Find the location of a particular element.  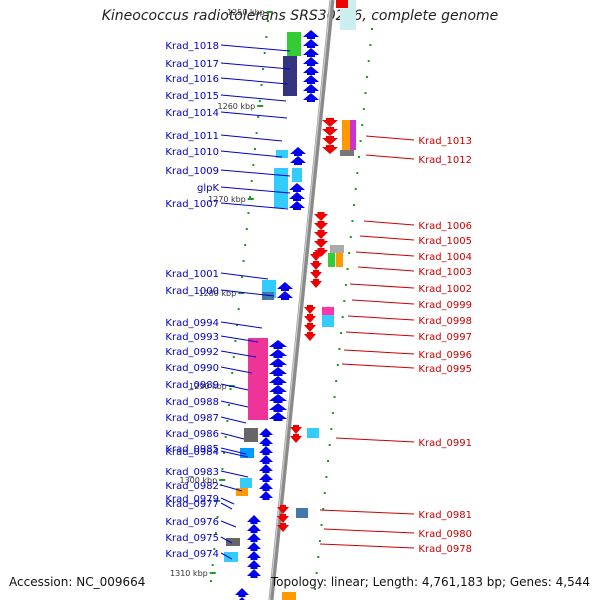

gene-label-left: Krad_0994 is located at coordinates (192, 323).